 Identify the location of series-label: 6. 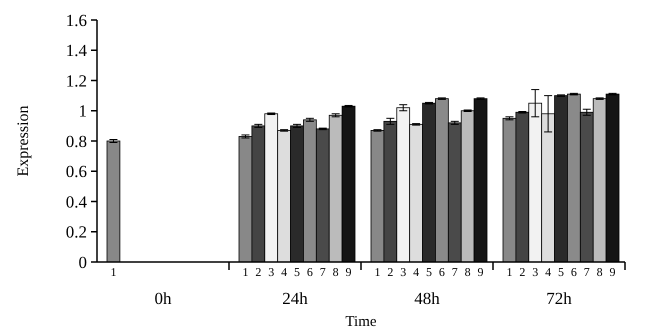
(309, 272).